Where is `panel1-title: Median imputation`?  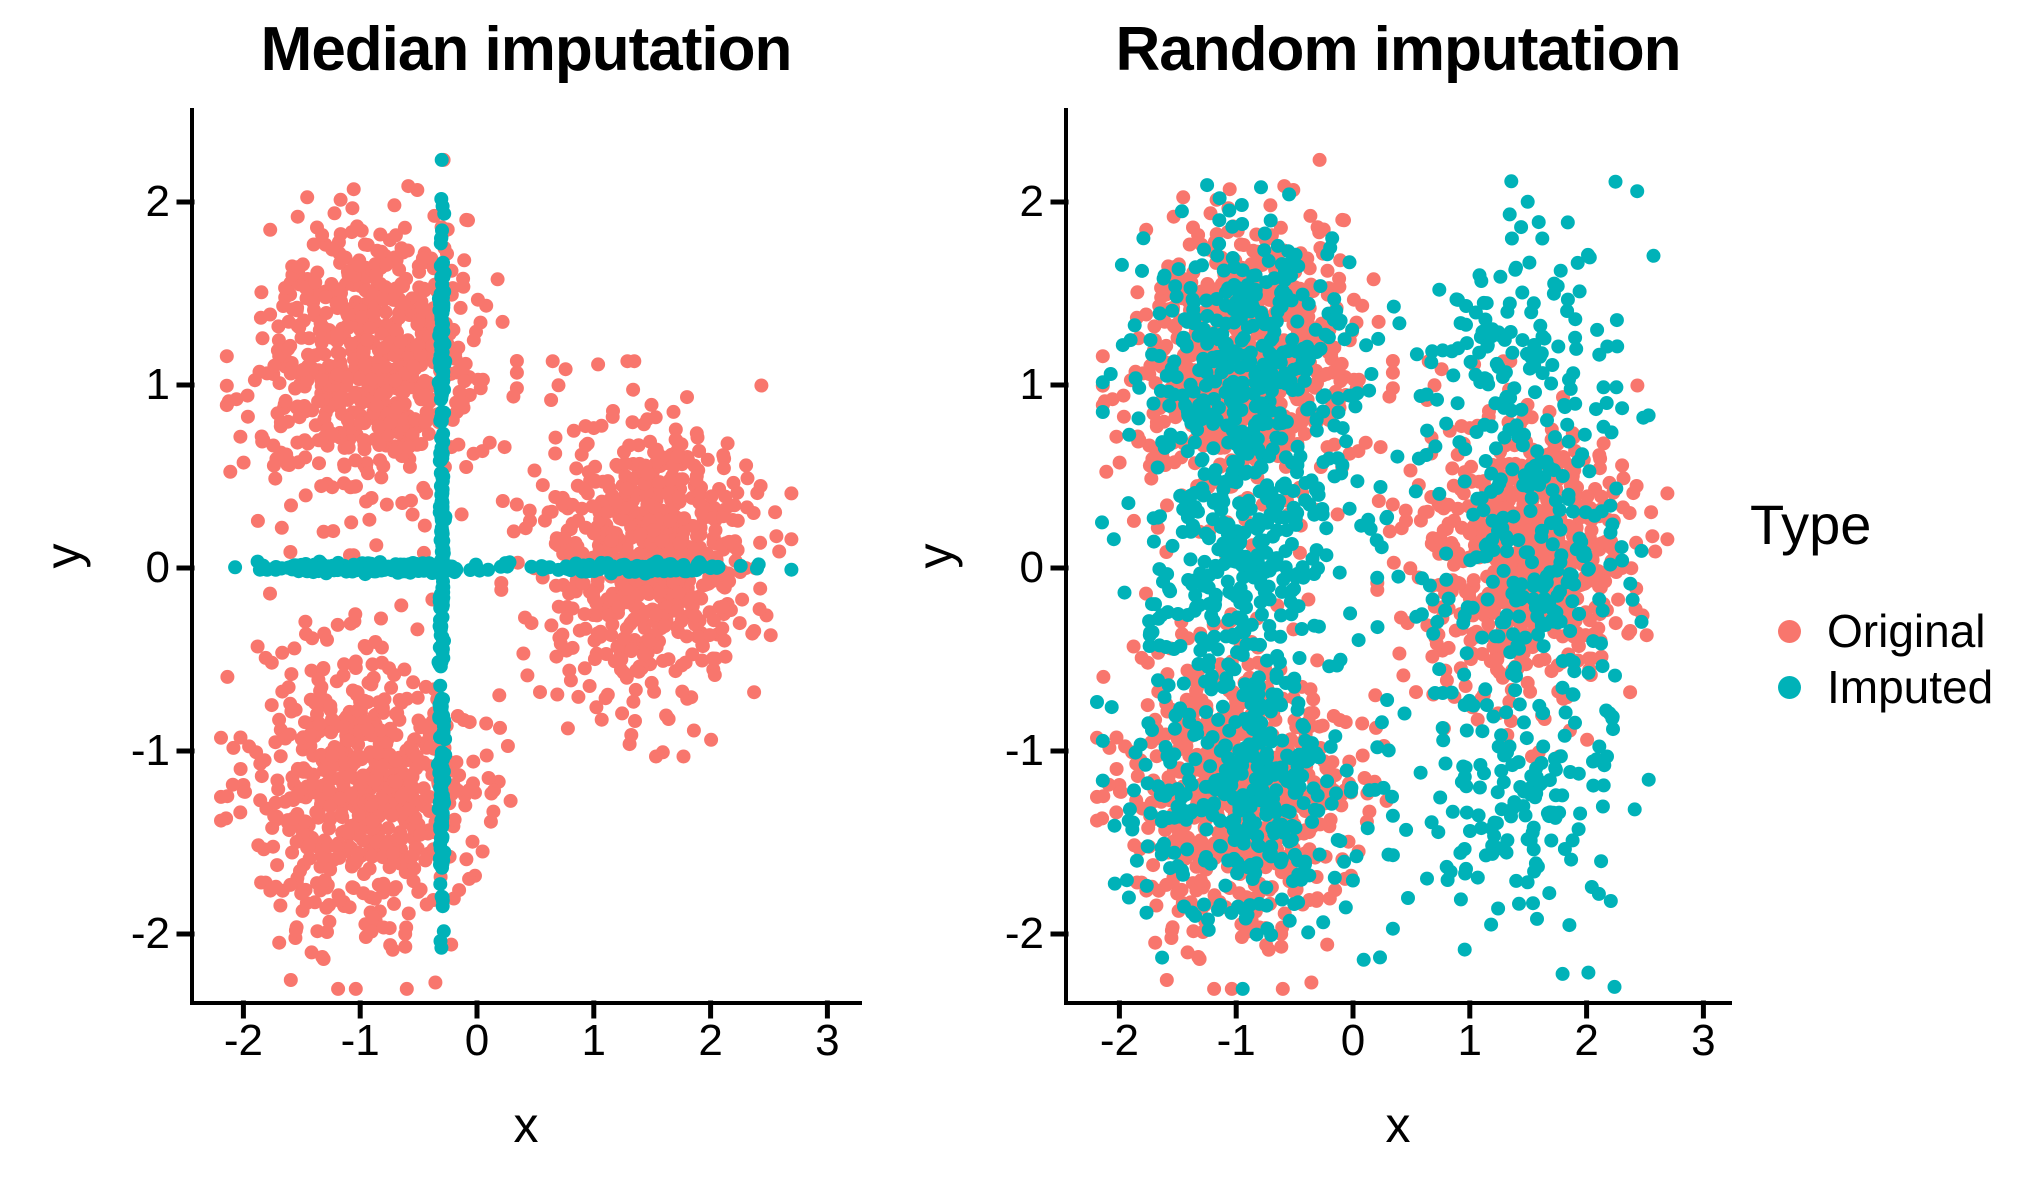
panel1-title: Median imputation is located at coordinates (526, 49).